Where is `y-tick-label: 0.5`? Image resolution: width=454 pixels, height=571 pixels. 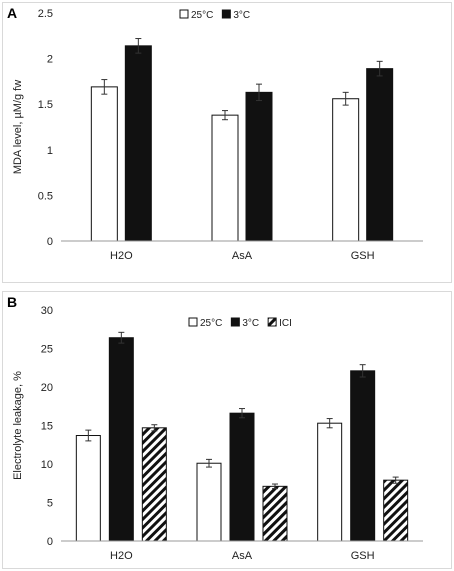
y-tick-label: 0.5 is located at coordinates (45, 196).